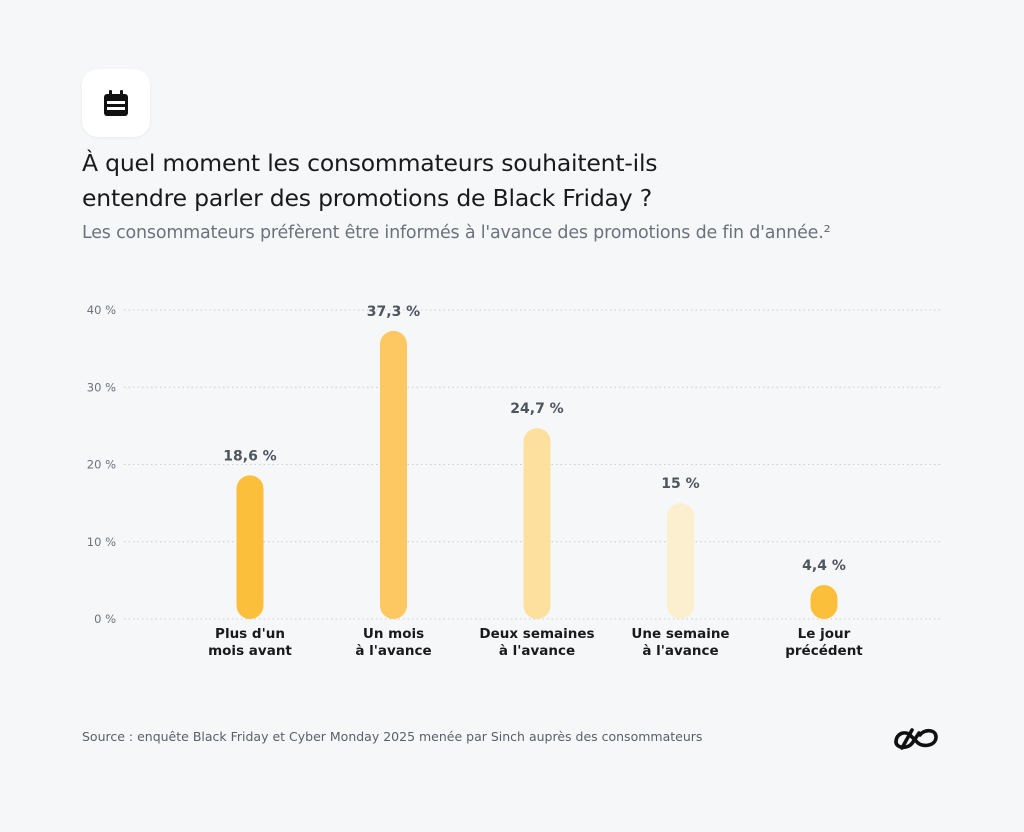 This screenshot has height=832, width=1024. Describe the element at coordinates (393, 312) in the screenshot. I see `data-label: 37,3 %` at that location.